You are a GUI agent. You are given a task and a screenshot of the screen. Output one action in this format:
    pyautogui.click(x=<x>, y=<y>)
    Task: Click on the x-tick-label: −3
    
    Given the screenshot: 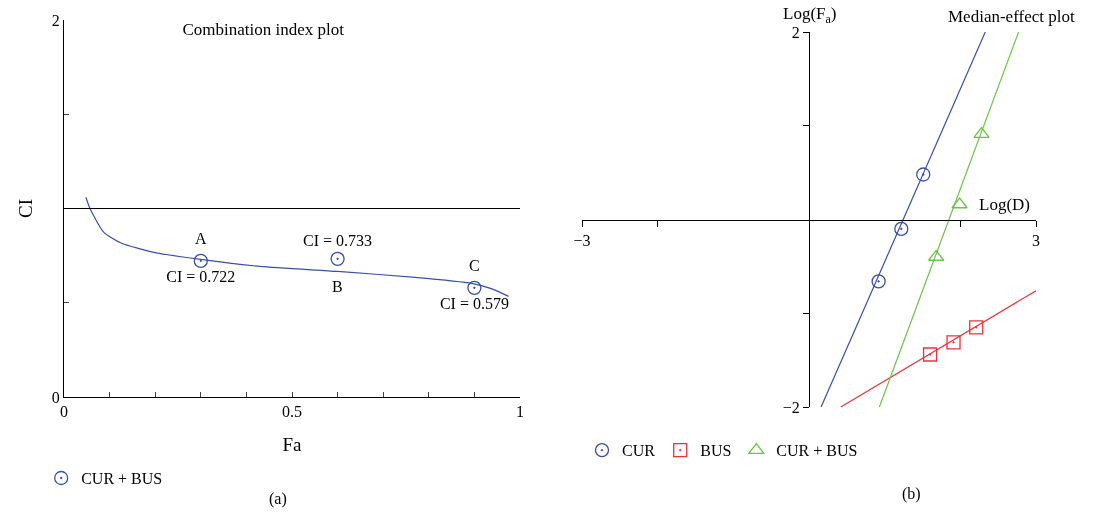 What is the action you would take?
    pyautogui.click(x=582, y=240)
    